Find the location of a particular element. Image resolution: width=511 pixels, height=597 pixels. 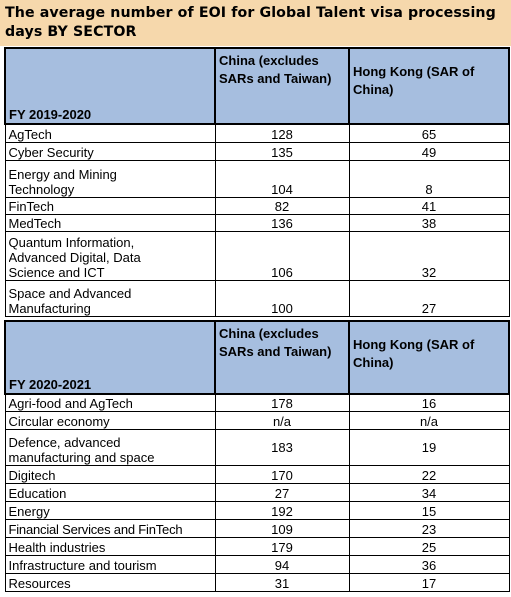

hong-kong-value: n/a is located at coordinates (429, 420).